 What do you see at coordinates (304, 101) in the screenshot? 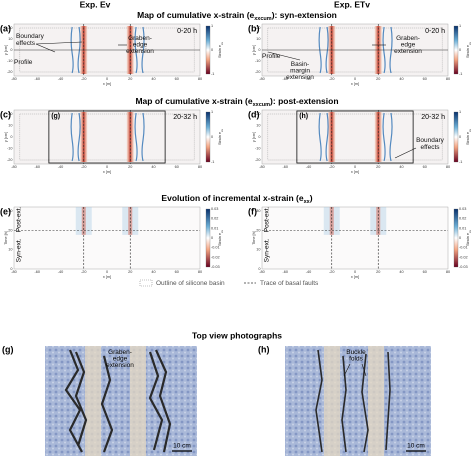
I see `title-part: ): post-extension` at bounding box center [304, 101].